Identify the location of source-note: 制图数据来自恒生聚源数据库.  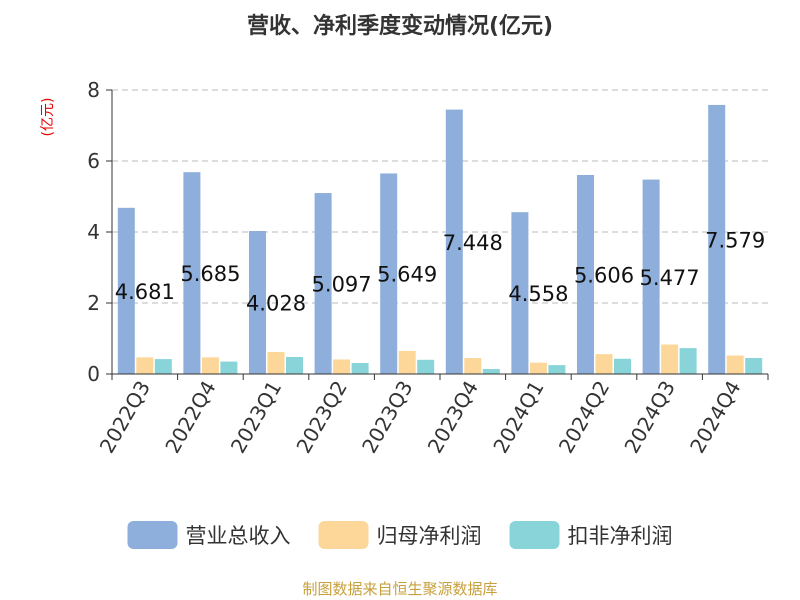
(399, 589).